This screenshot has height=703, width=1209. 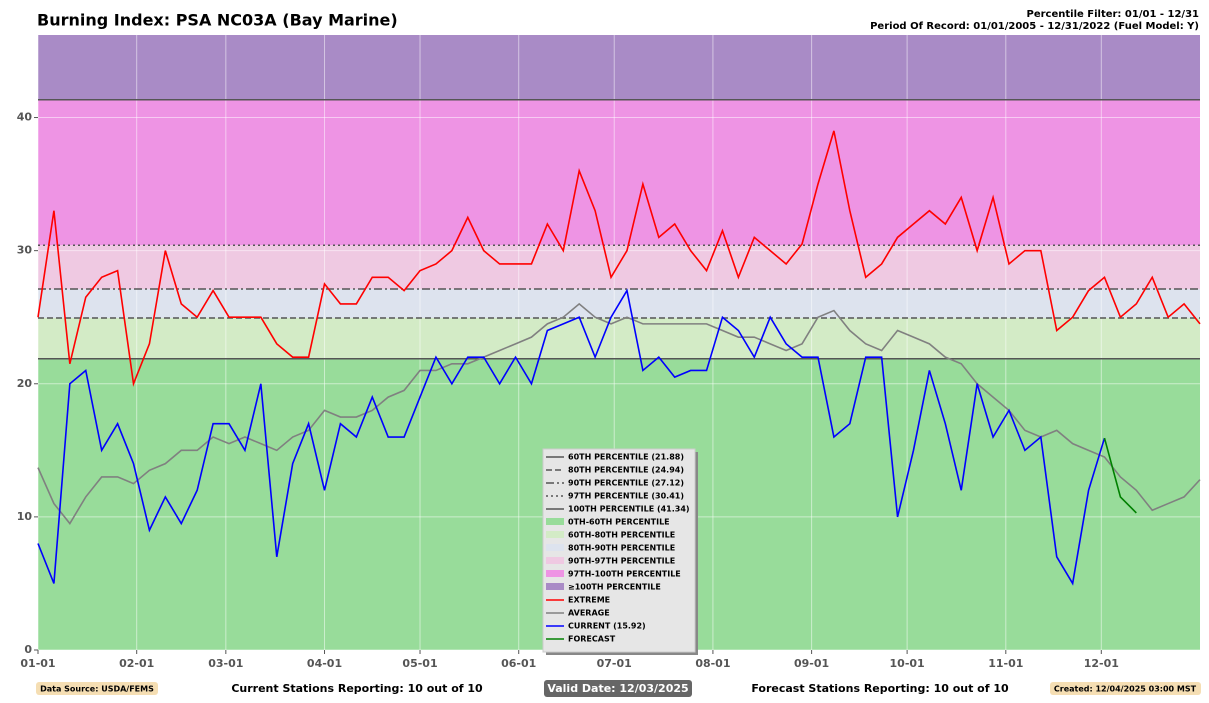 I want to click on legend-label: 80TH-90TH PERCENTILE, so click(x=621, y=548).